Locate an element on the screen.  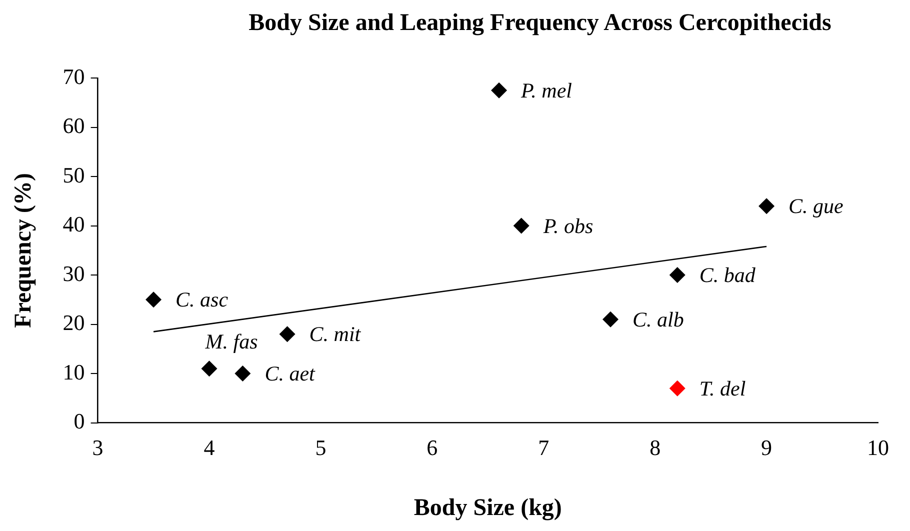
annotation: C. asc is located at coordinates (202, 300).